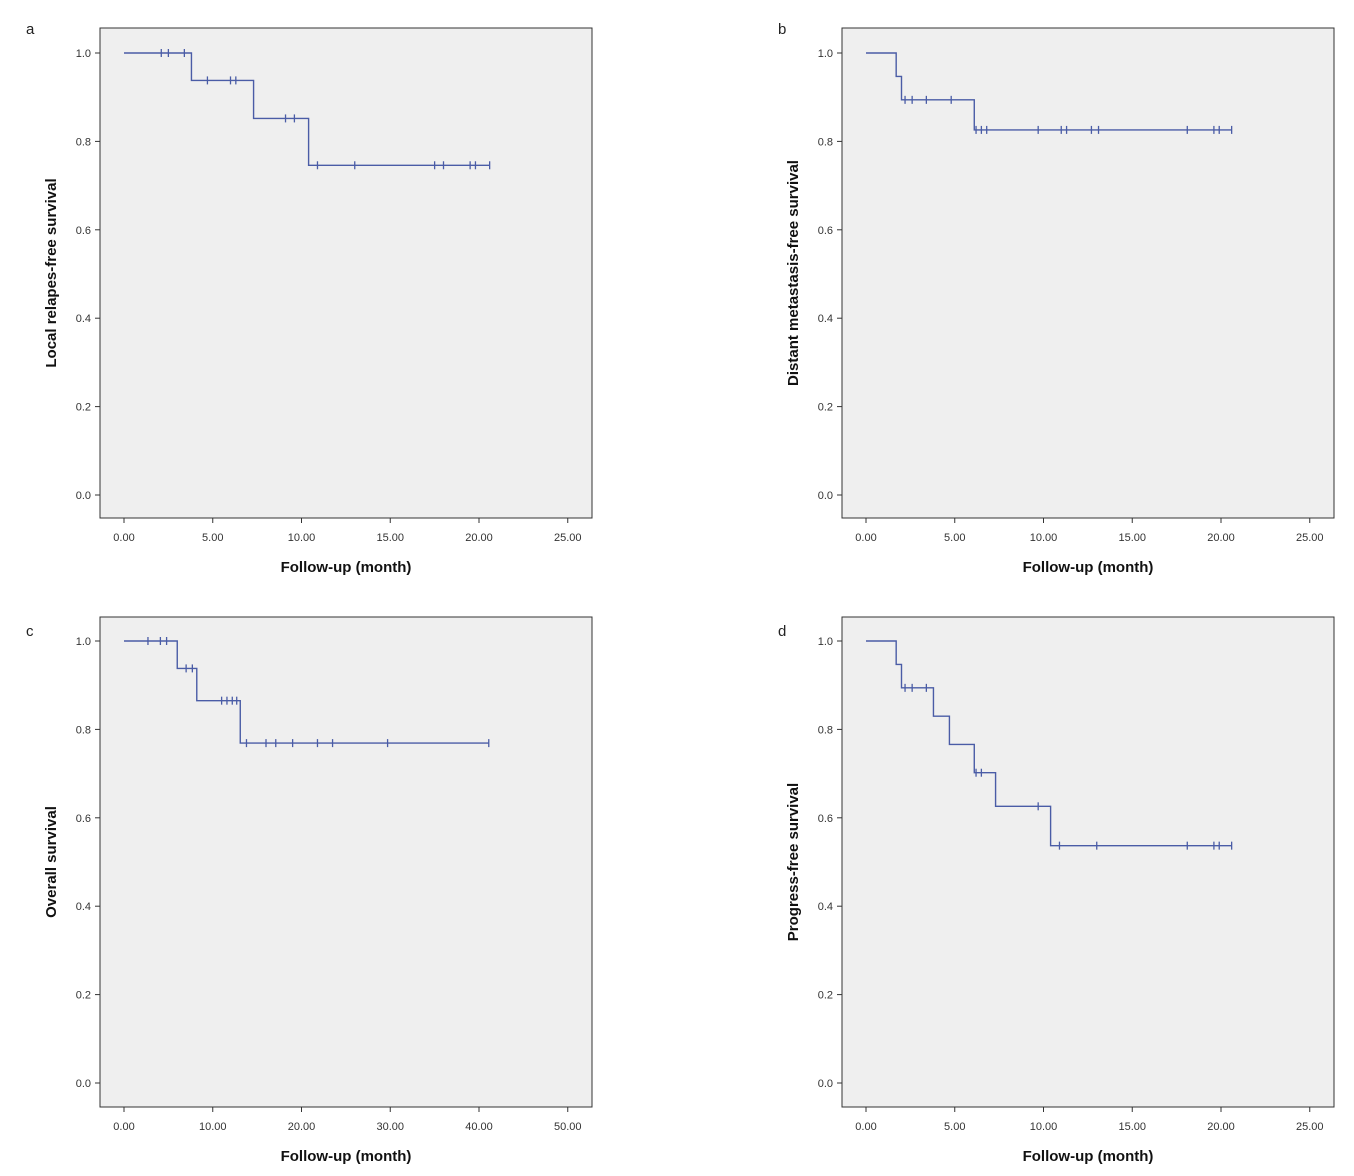  I want to click on y-axis-title: Progress-free survival, so click(793, 862).